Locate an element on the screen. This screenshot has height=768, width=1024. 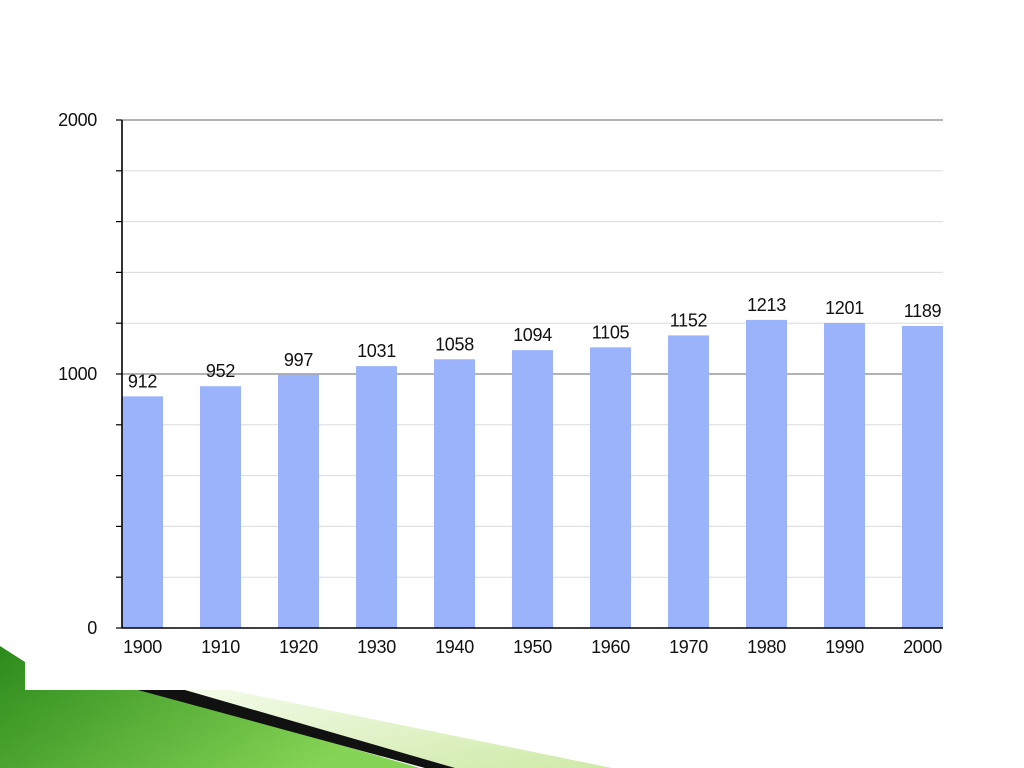
data-label-1920: 997 is located at coordinates (298, 360).